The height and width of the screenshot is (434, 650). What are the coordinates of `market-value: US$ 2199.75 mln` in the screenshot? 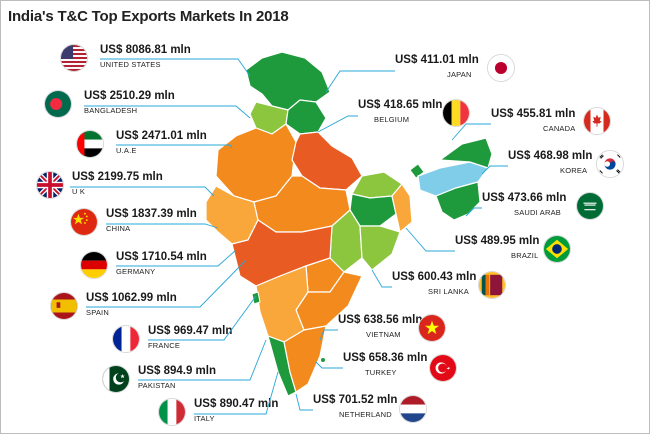 It's located at (117, 177).